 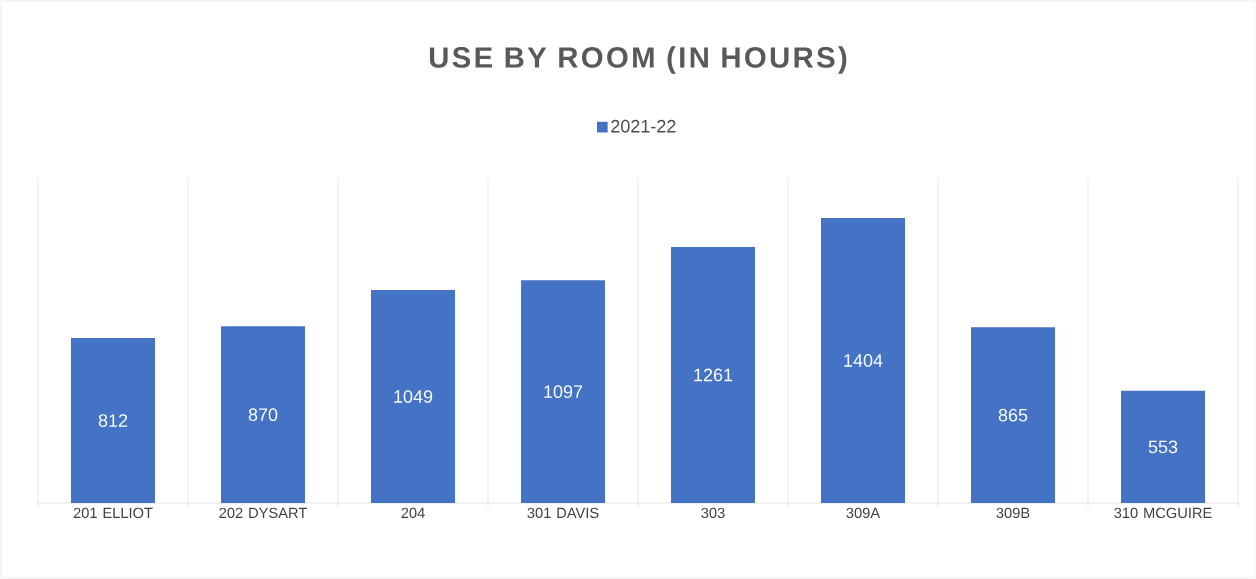 I want to click on data-label: 1404, so click(x=863, y=360).